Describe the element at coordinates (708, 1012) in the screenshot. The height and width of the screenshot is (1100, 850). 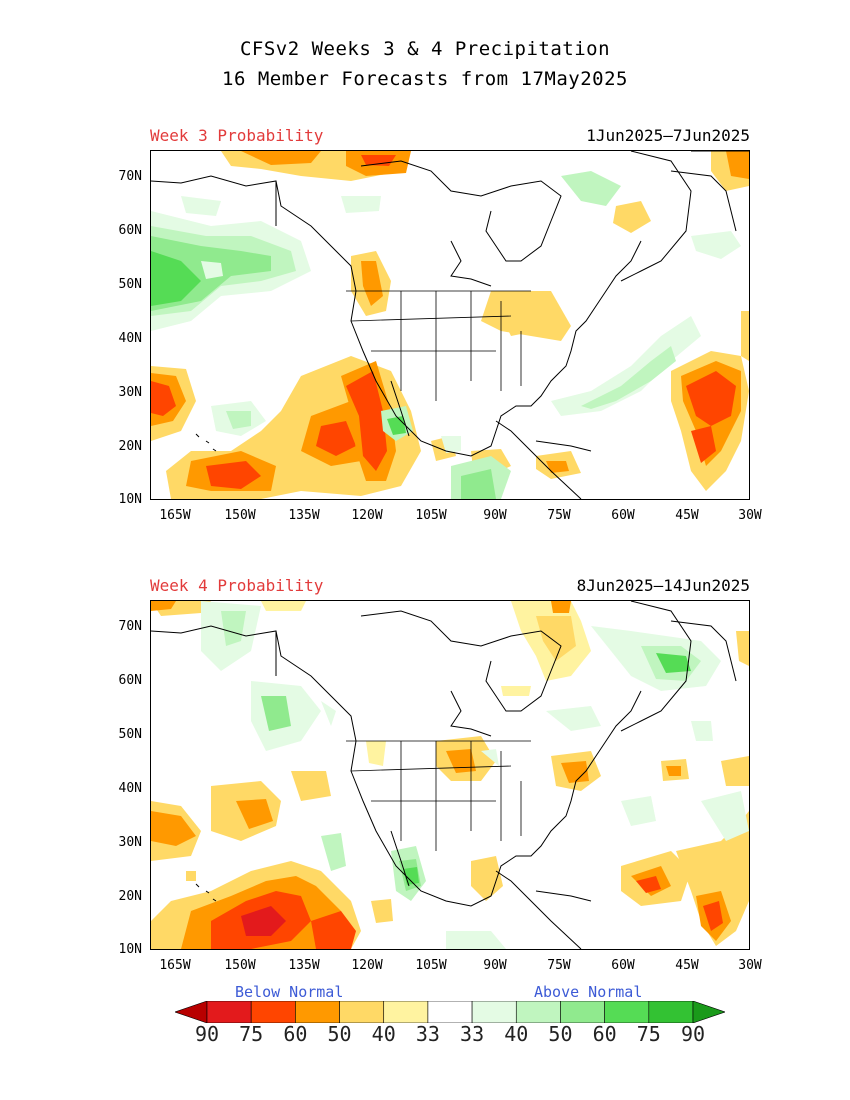
I see `legend-swatch-right-arrow` at that location.